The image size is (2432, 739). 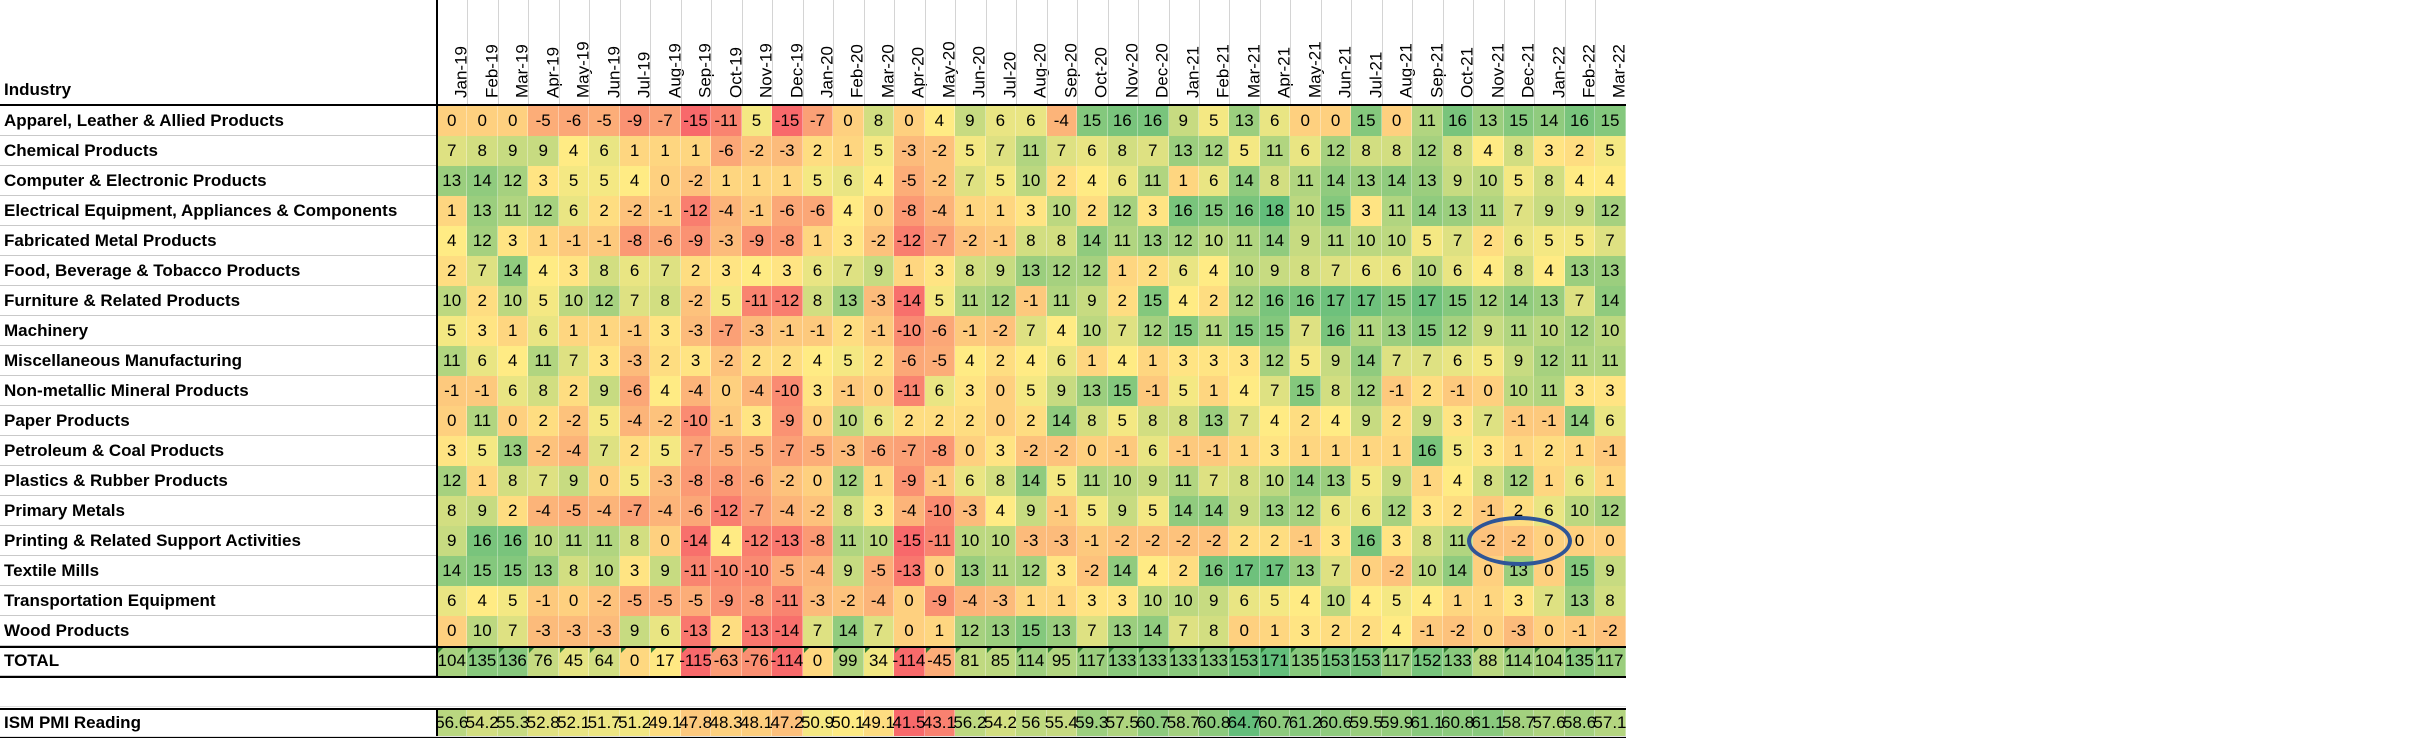 What do you see at coordinates (1152, 723) in the screenshot?
I see `table-cell: 60.7` at bounding box center [1152, 723].